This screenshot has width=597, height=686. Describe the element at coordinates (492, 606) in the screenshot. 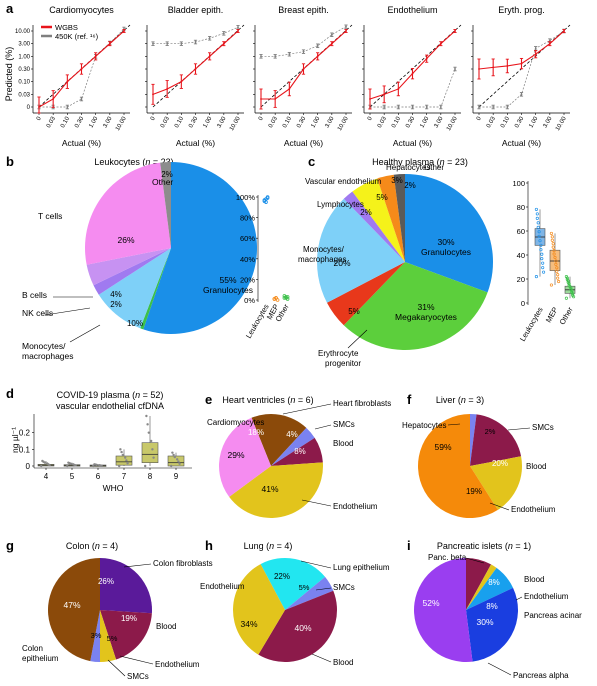

I see `acinar-pct: 8%` at that location.